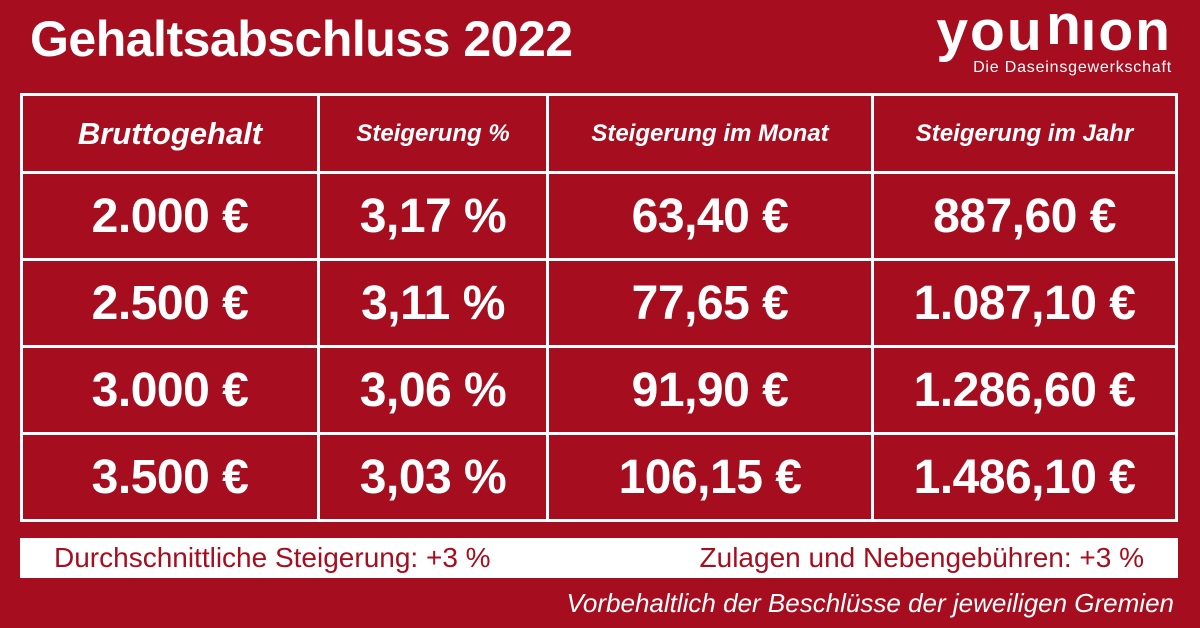  What do you see at coordinates (1024, 216) in the screenshot?
I see `table-cell: 887,60 €` at bounding box center [1024, 216].